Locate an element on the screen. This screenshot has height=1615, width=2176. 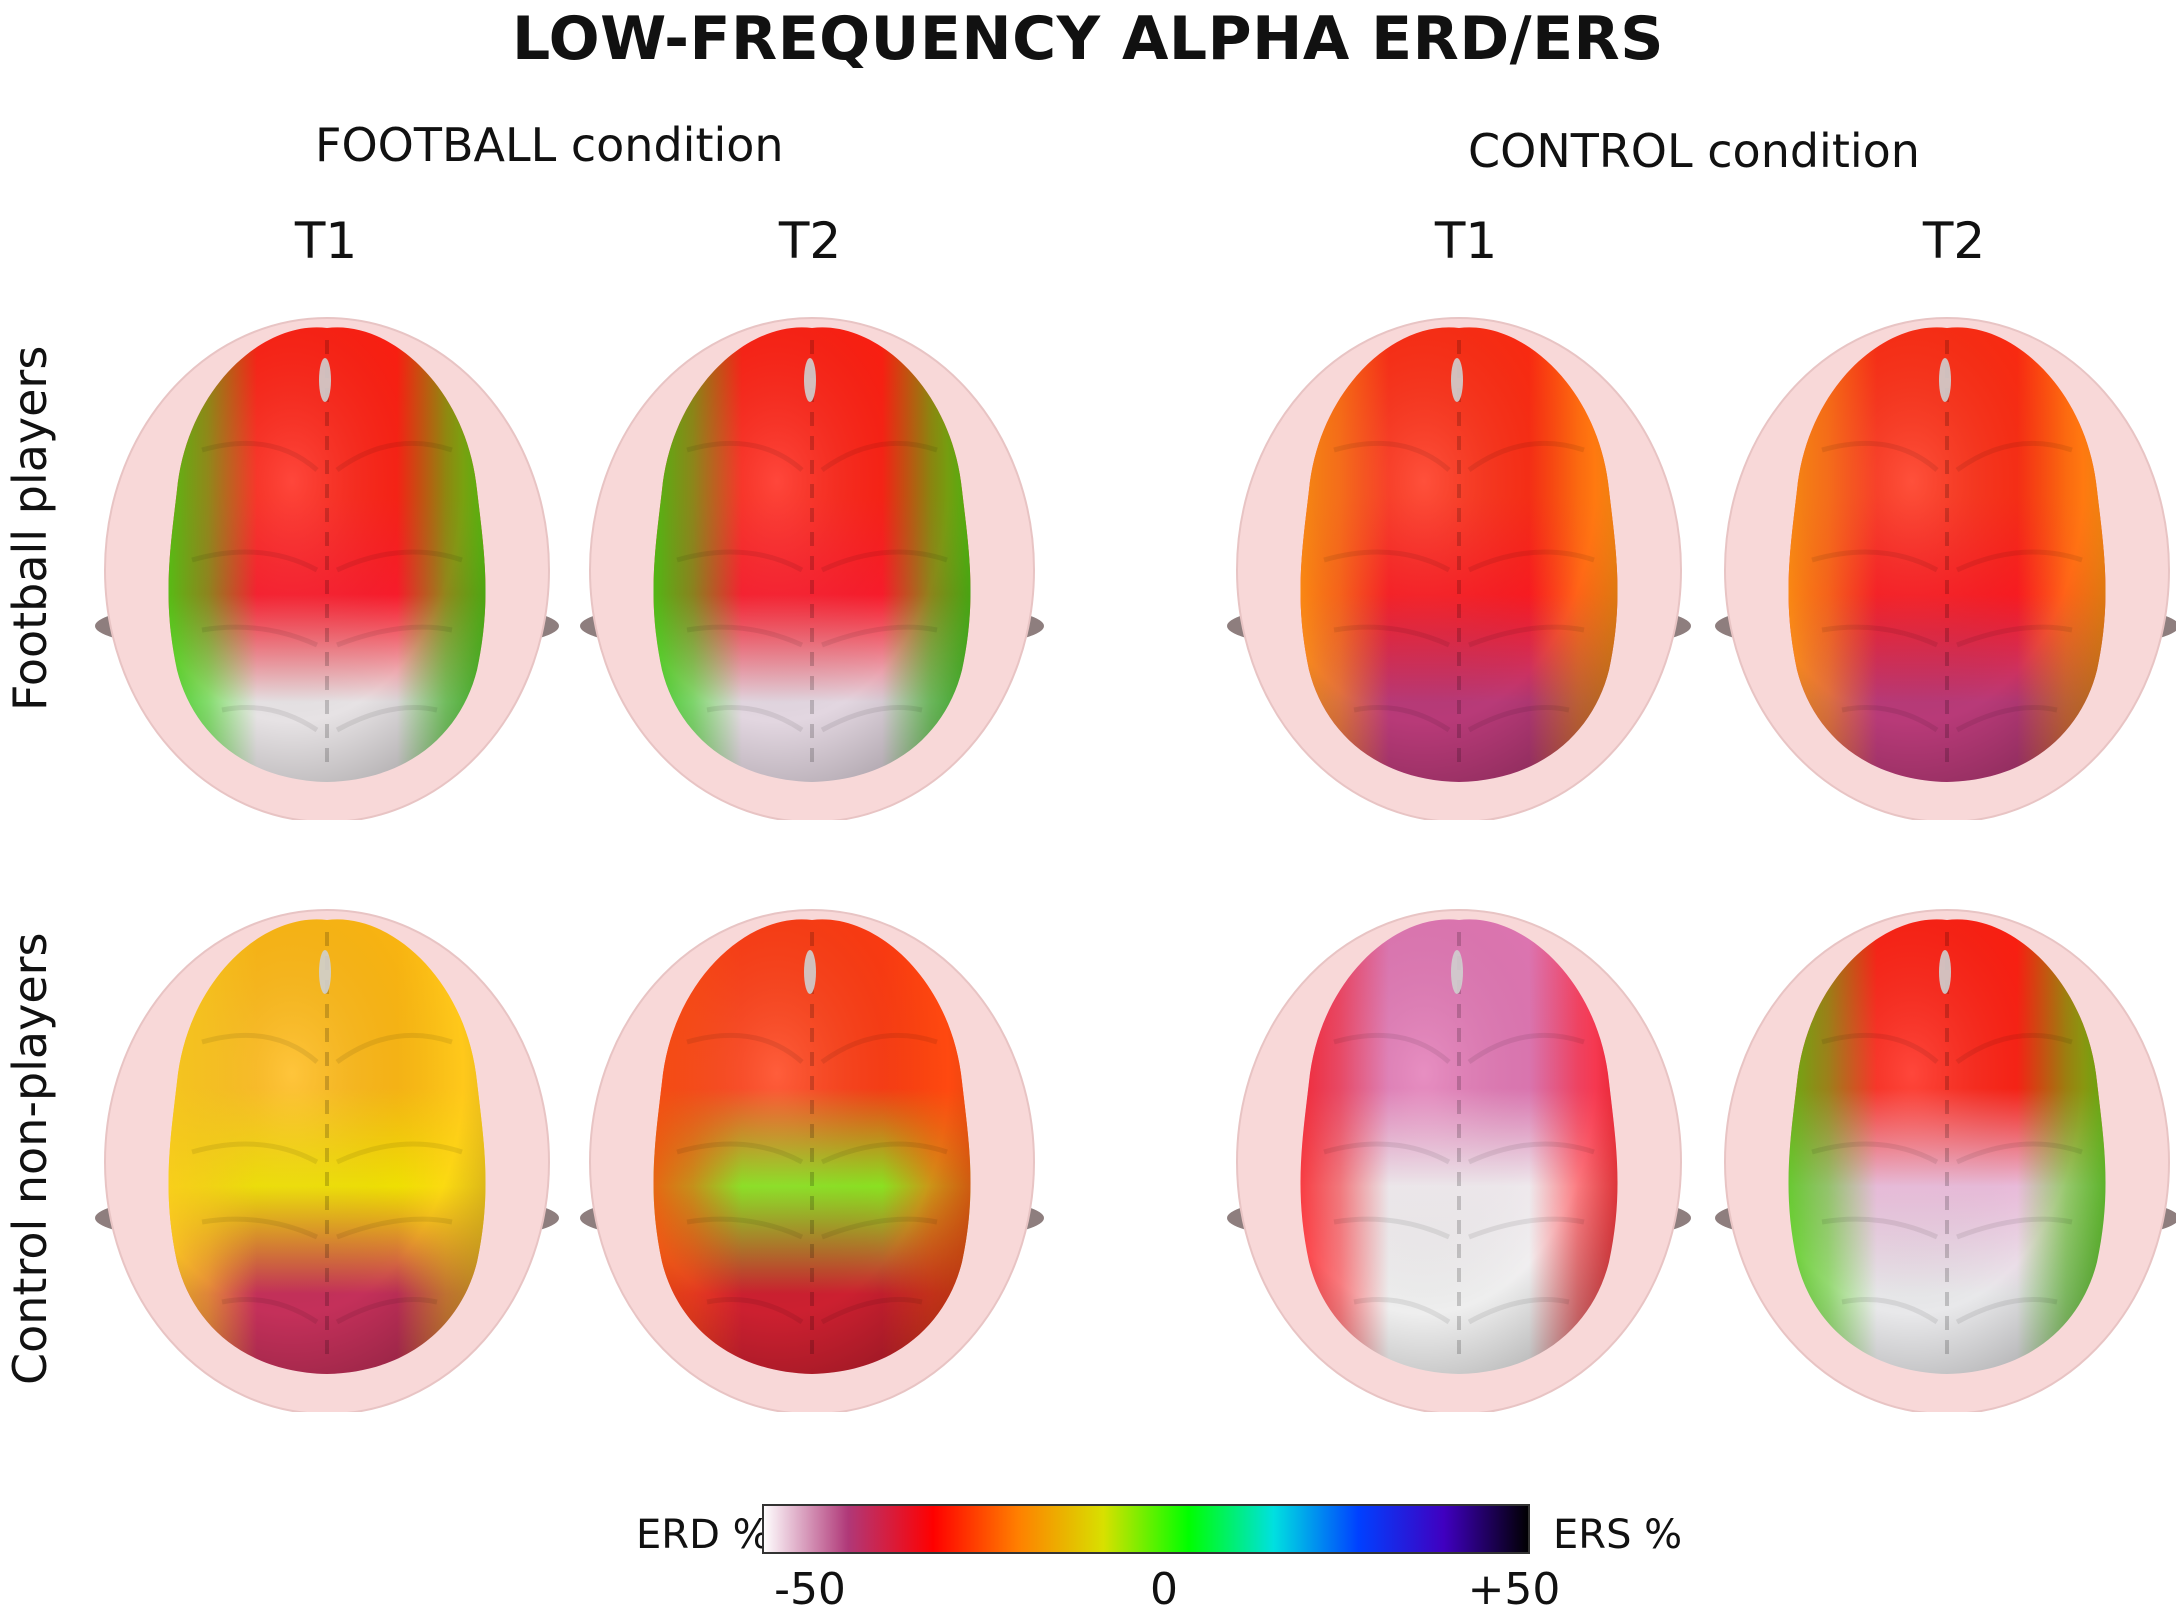
time-label-control-t2: T2 is located at coordinates (1954, 241).